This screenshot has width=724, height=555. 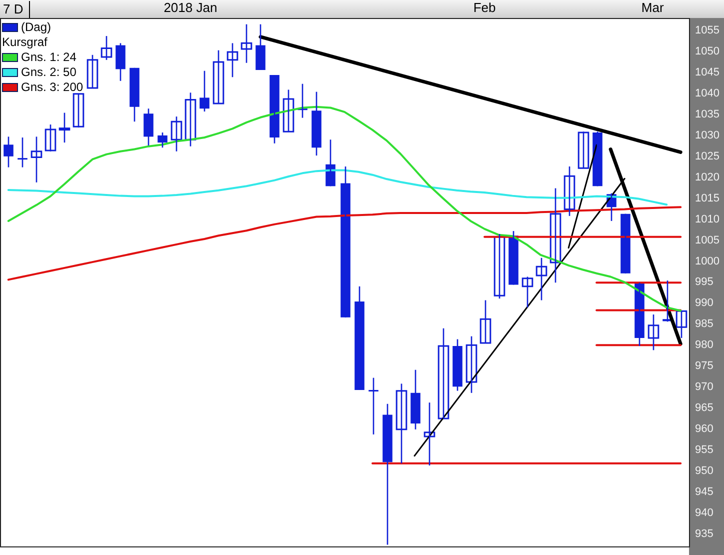 What do you see at coordinates (191, 7) in the screenshot?
I see `x-tick-label: 2018 Jan` at bounding box center [191, 7].